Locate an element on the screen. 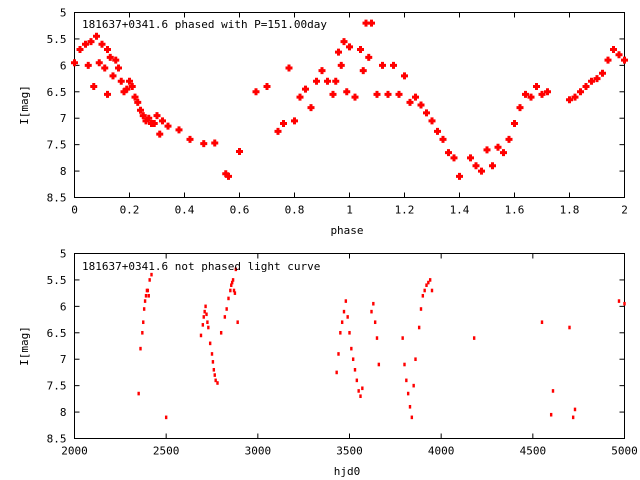  unphased-chart-title: 181637+0341.6 not phased light curve is located at coordinates (201, 266).